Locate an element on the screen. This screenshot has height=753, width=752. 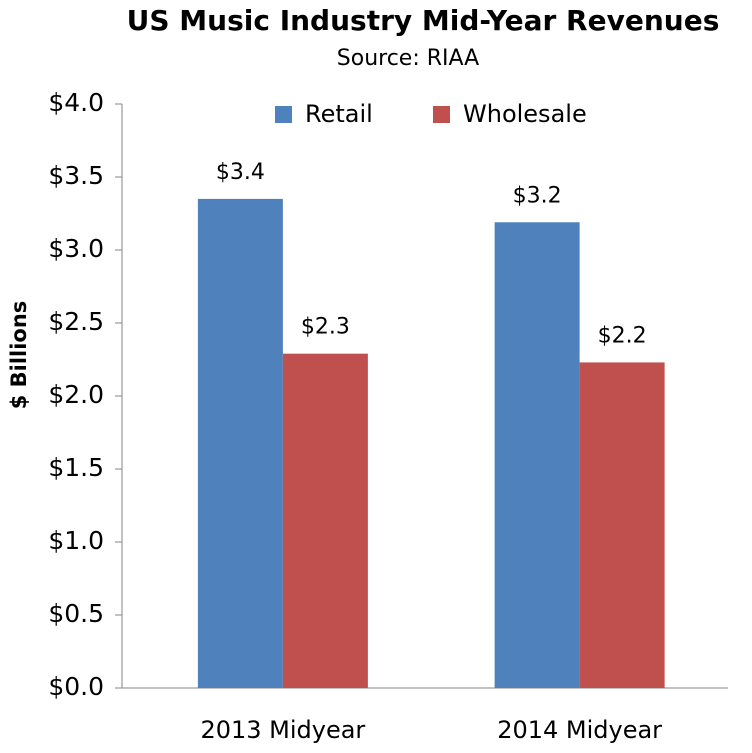
chart-subtitle: Source: RIAA is located at coordinates (408, 58).